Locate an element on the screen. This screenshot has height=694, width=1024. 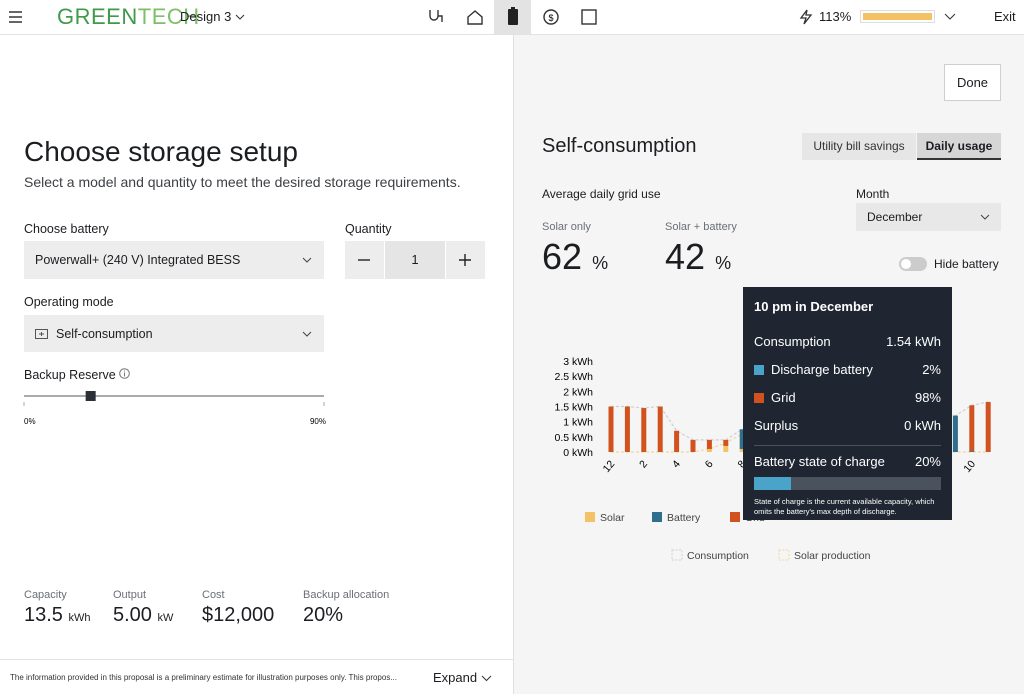
soc-label: Battery state of charge is located at coordinates (819, 461).